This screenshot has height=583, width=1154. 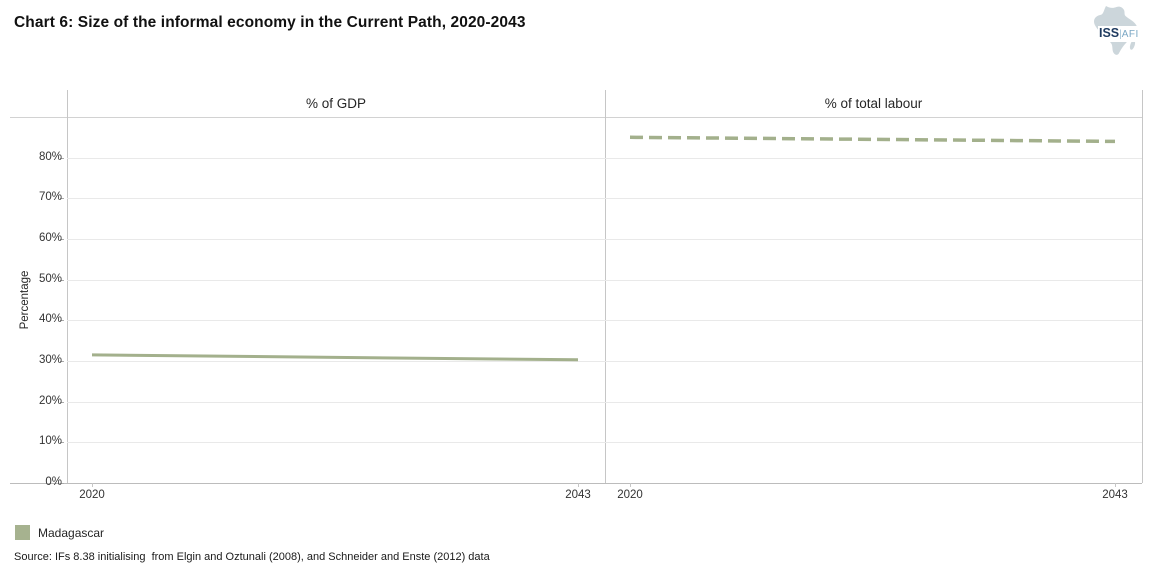 I want to click on logo-iss-text: ISS, so click(x=1109, y=33).